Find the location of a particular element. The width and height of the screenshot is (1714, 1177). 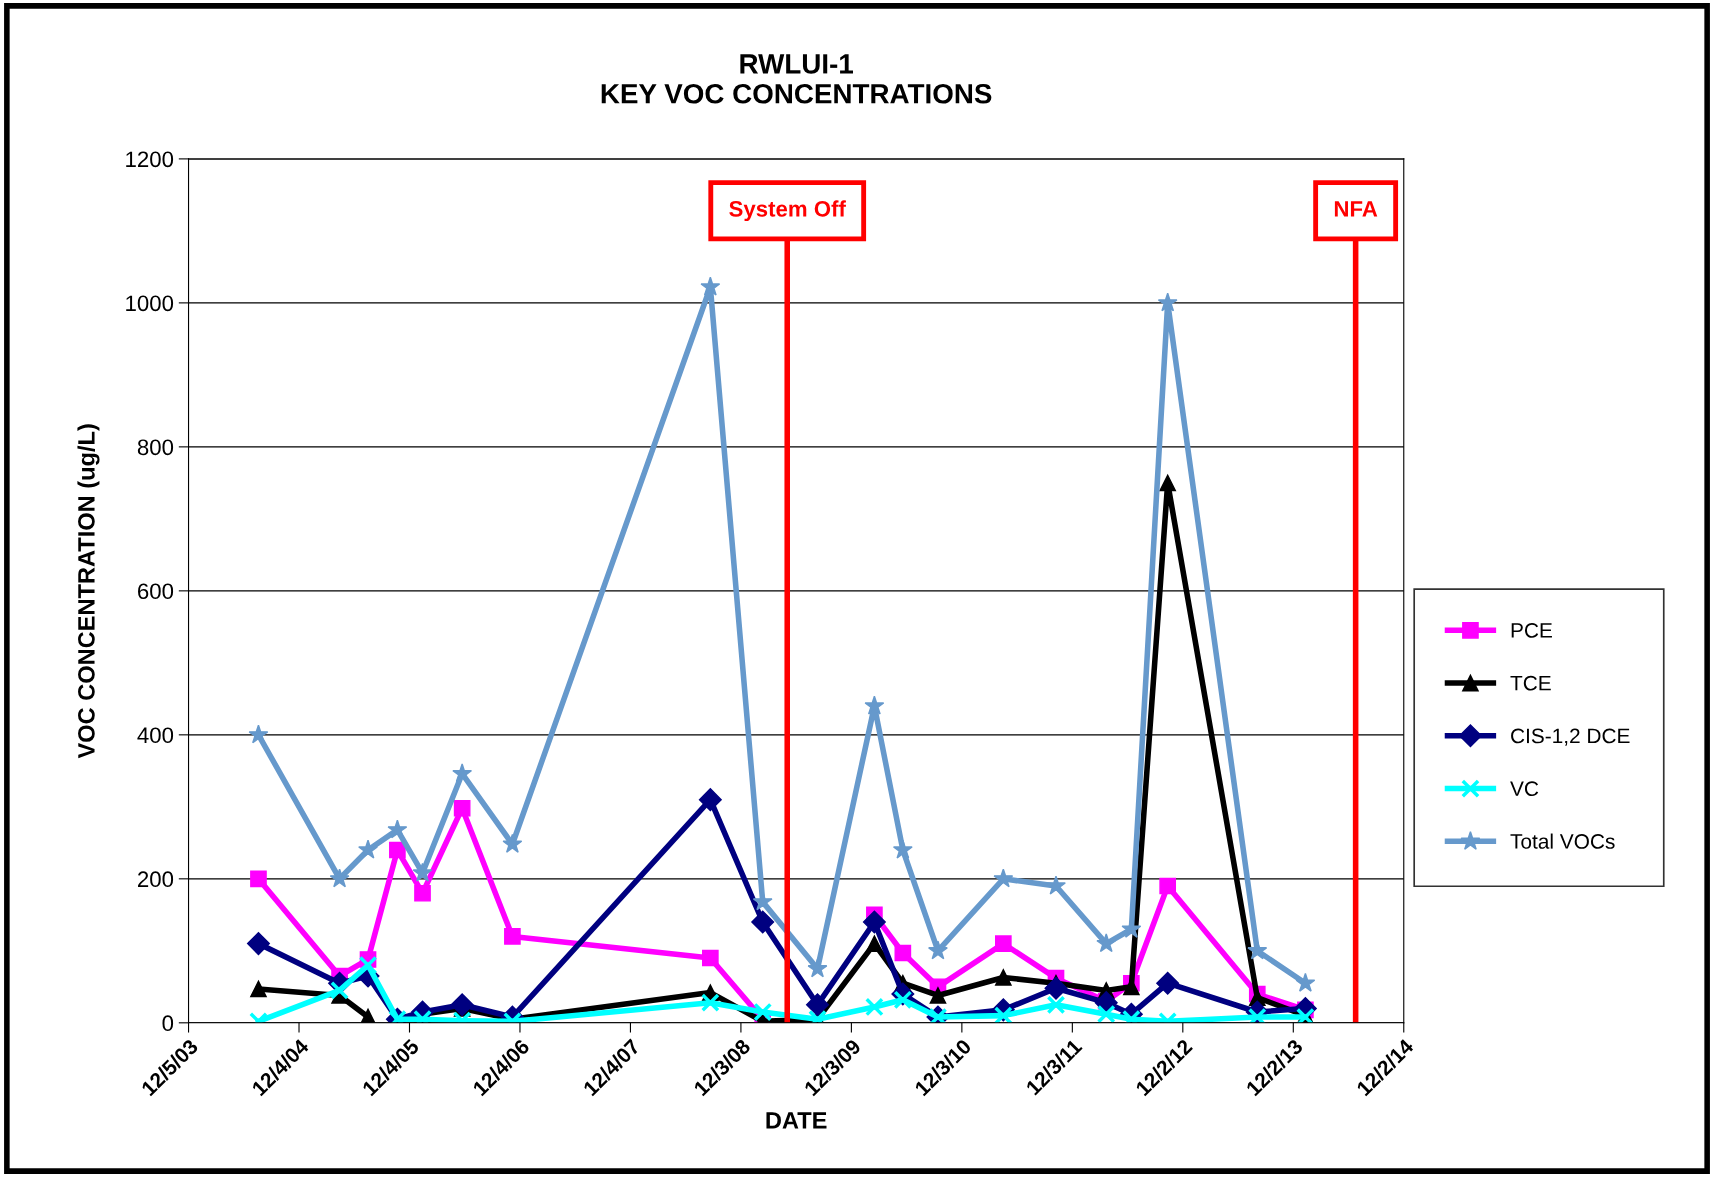

y-tick-label: 800 is located at coordinates (155, 447).